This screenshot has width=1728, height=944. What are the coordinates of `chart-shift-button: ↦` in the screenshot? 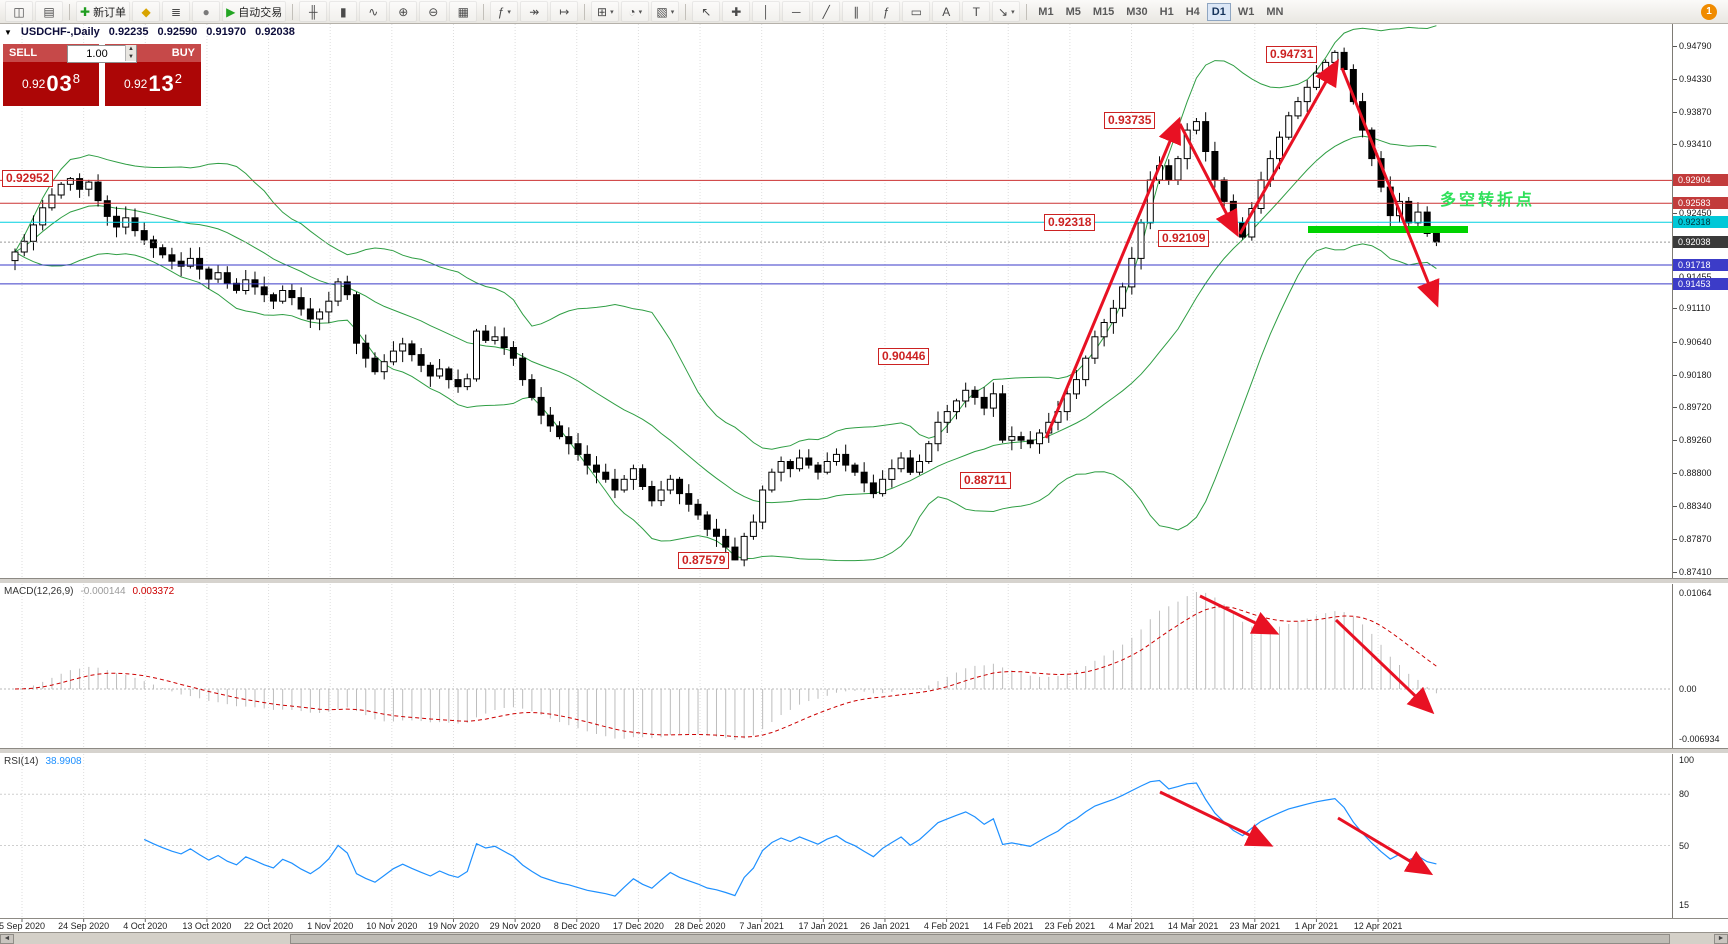 It's located at (564, 11).